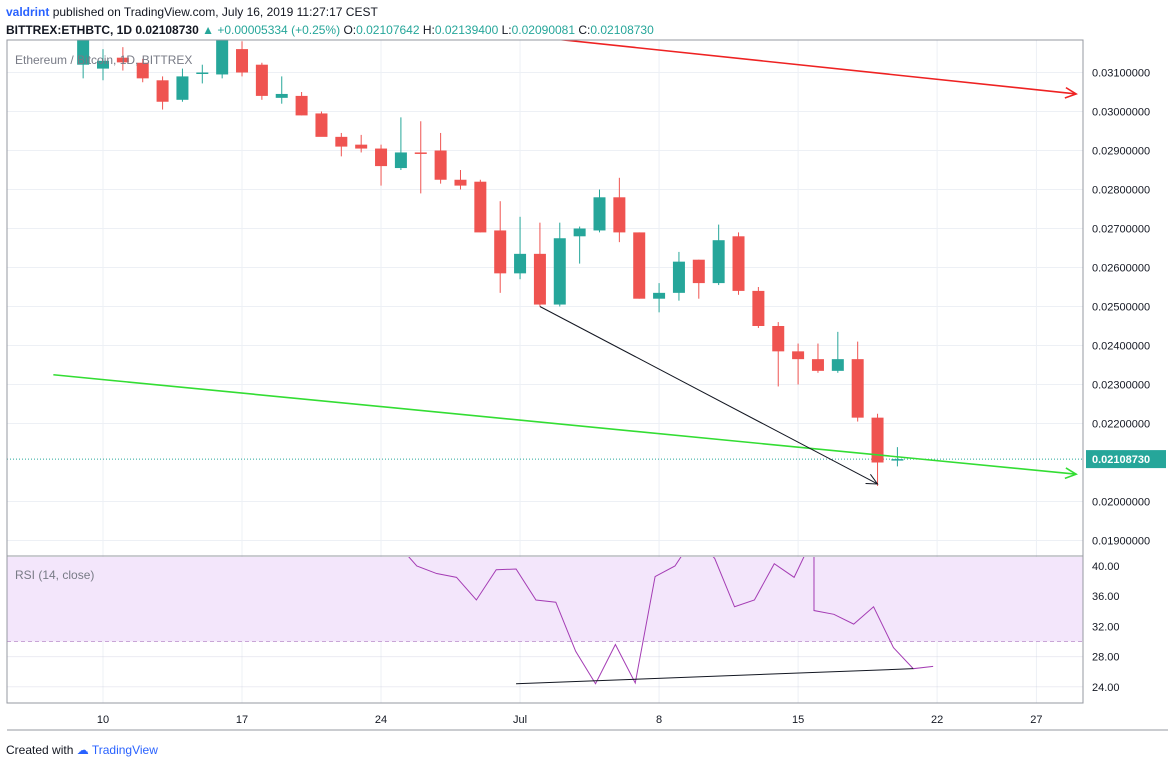 This screenshot has width=1170, height=768. I want to click on last-price-tag-label: 0.02108730, so click(1121, 460).